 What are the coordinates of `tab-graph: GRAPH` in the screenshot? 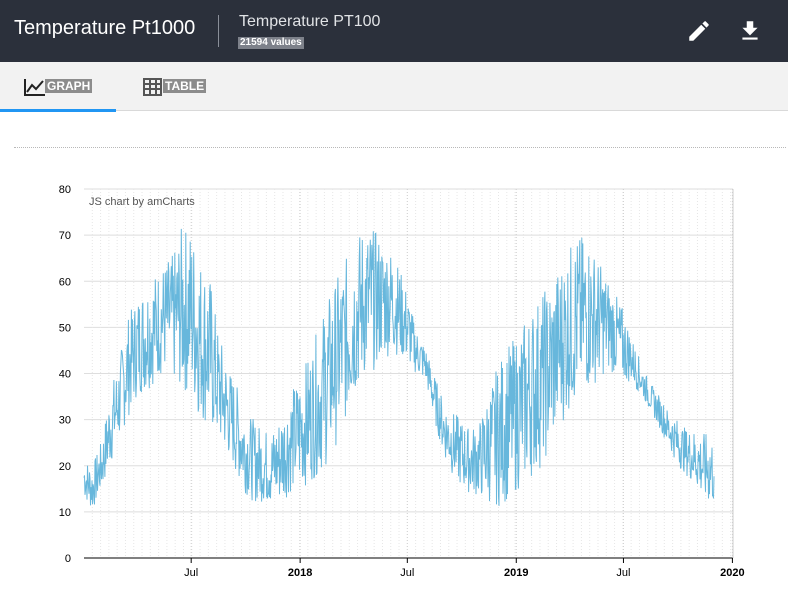 It's located at (58, 87).